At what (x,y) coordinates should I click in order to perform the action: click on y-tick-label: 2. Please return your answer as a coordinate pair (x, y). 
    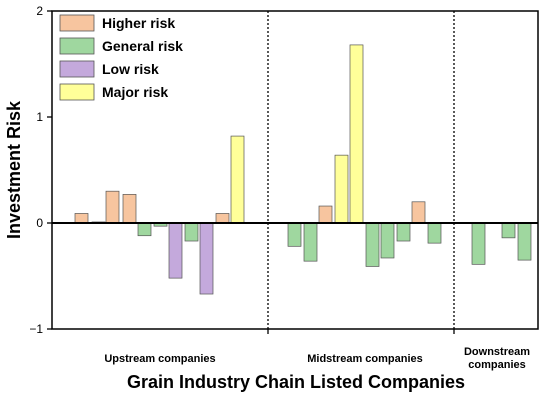
    Looking at the image, I should click on (39, 11).